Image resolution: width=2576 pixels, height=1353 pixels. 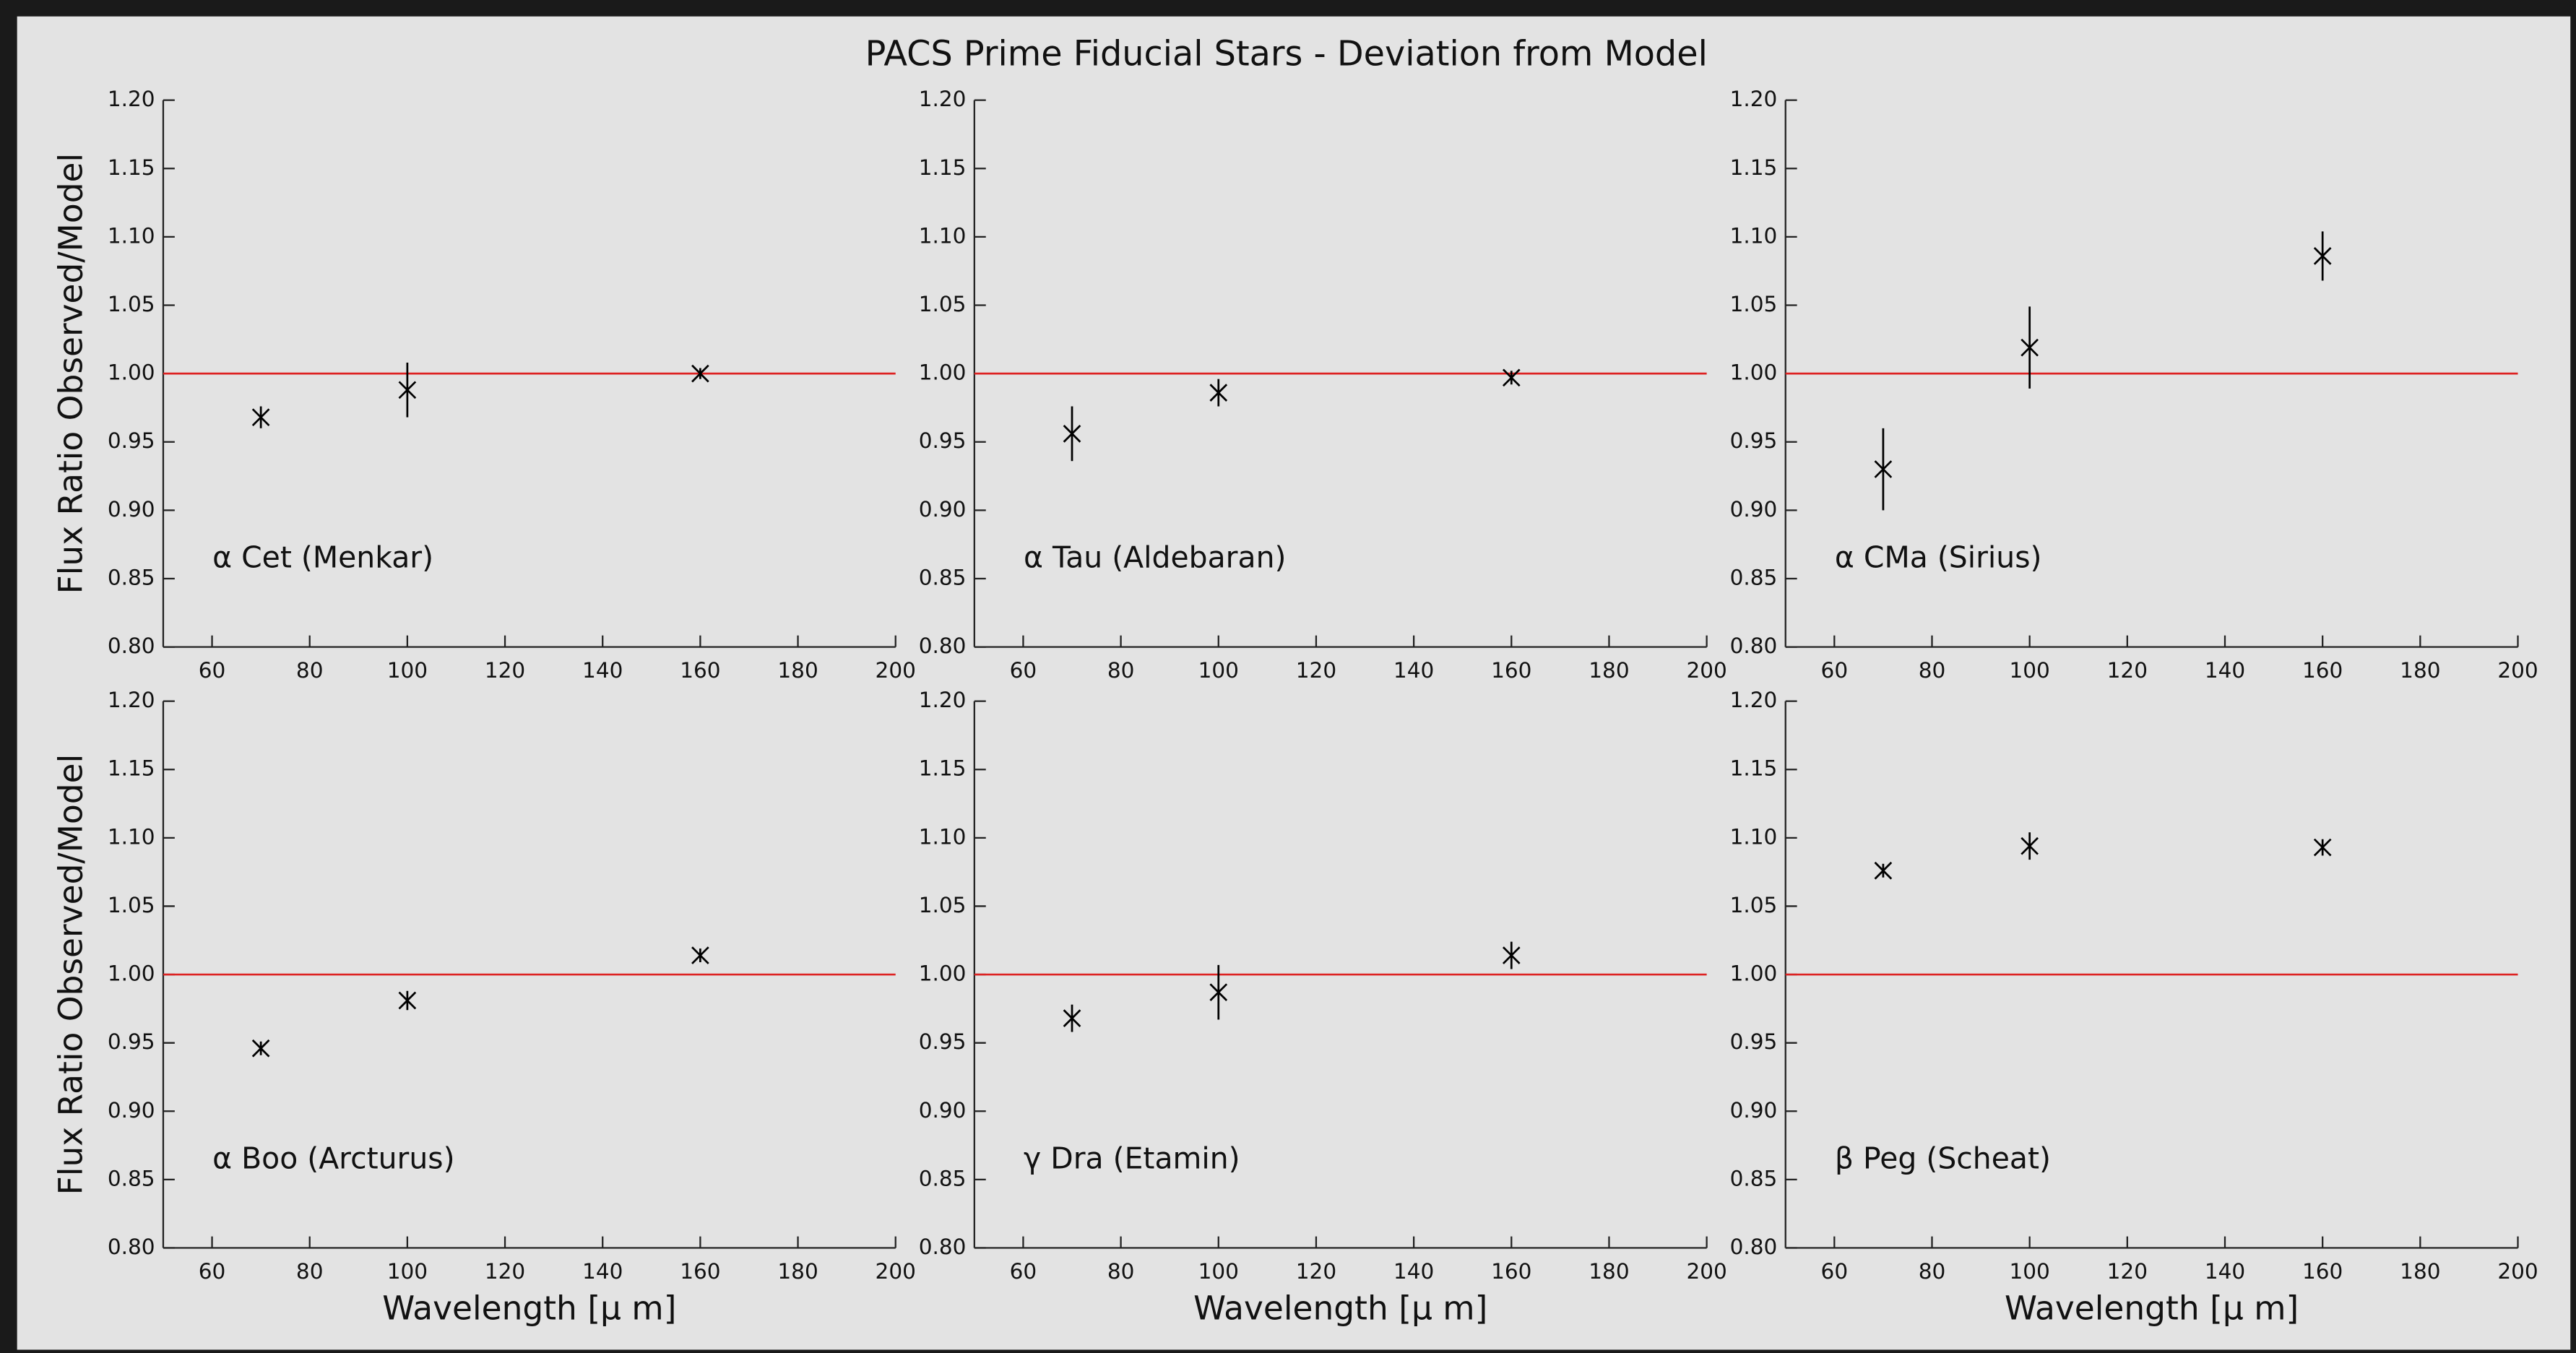 I want to click on panel-annotation: α Tau (Aldebaran), so click(x=1155, y=557).